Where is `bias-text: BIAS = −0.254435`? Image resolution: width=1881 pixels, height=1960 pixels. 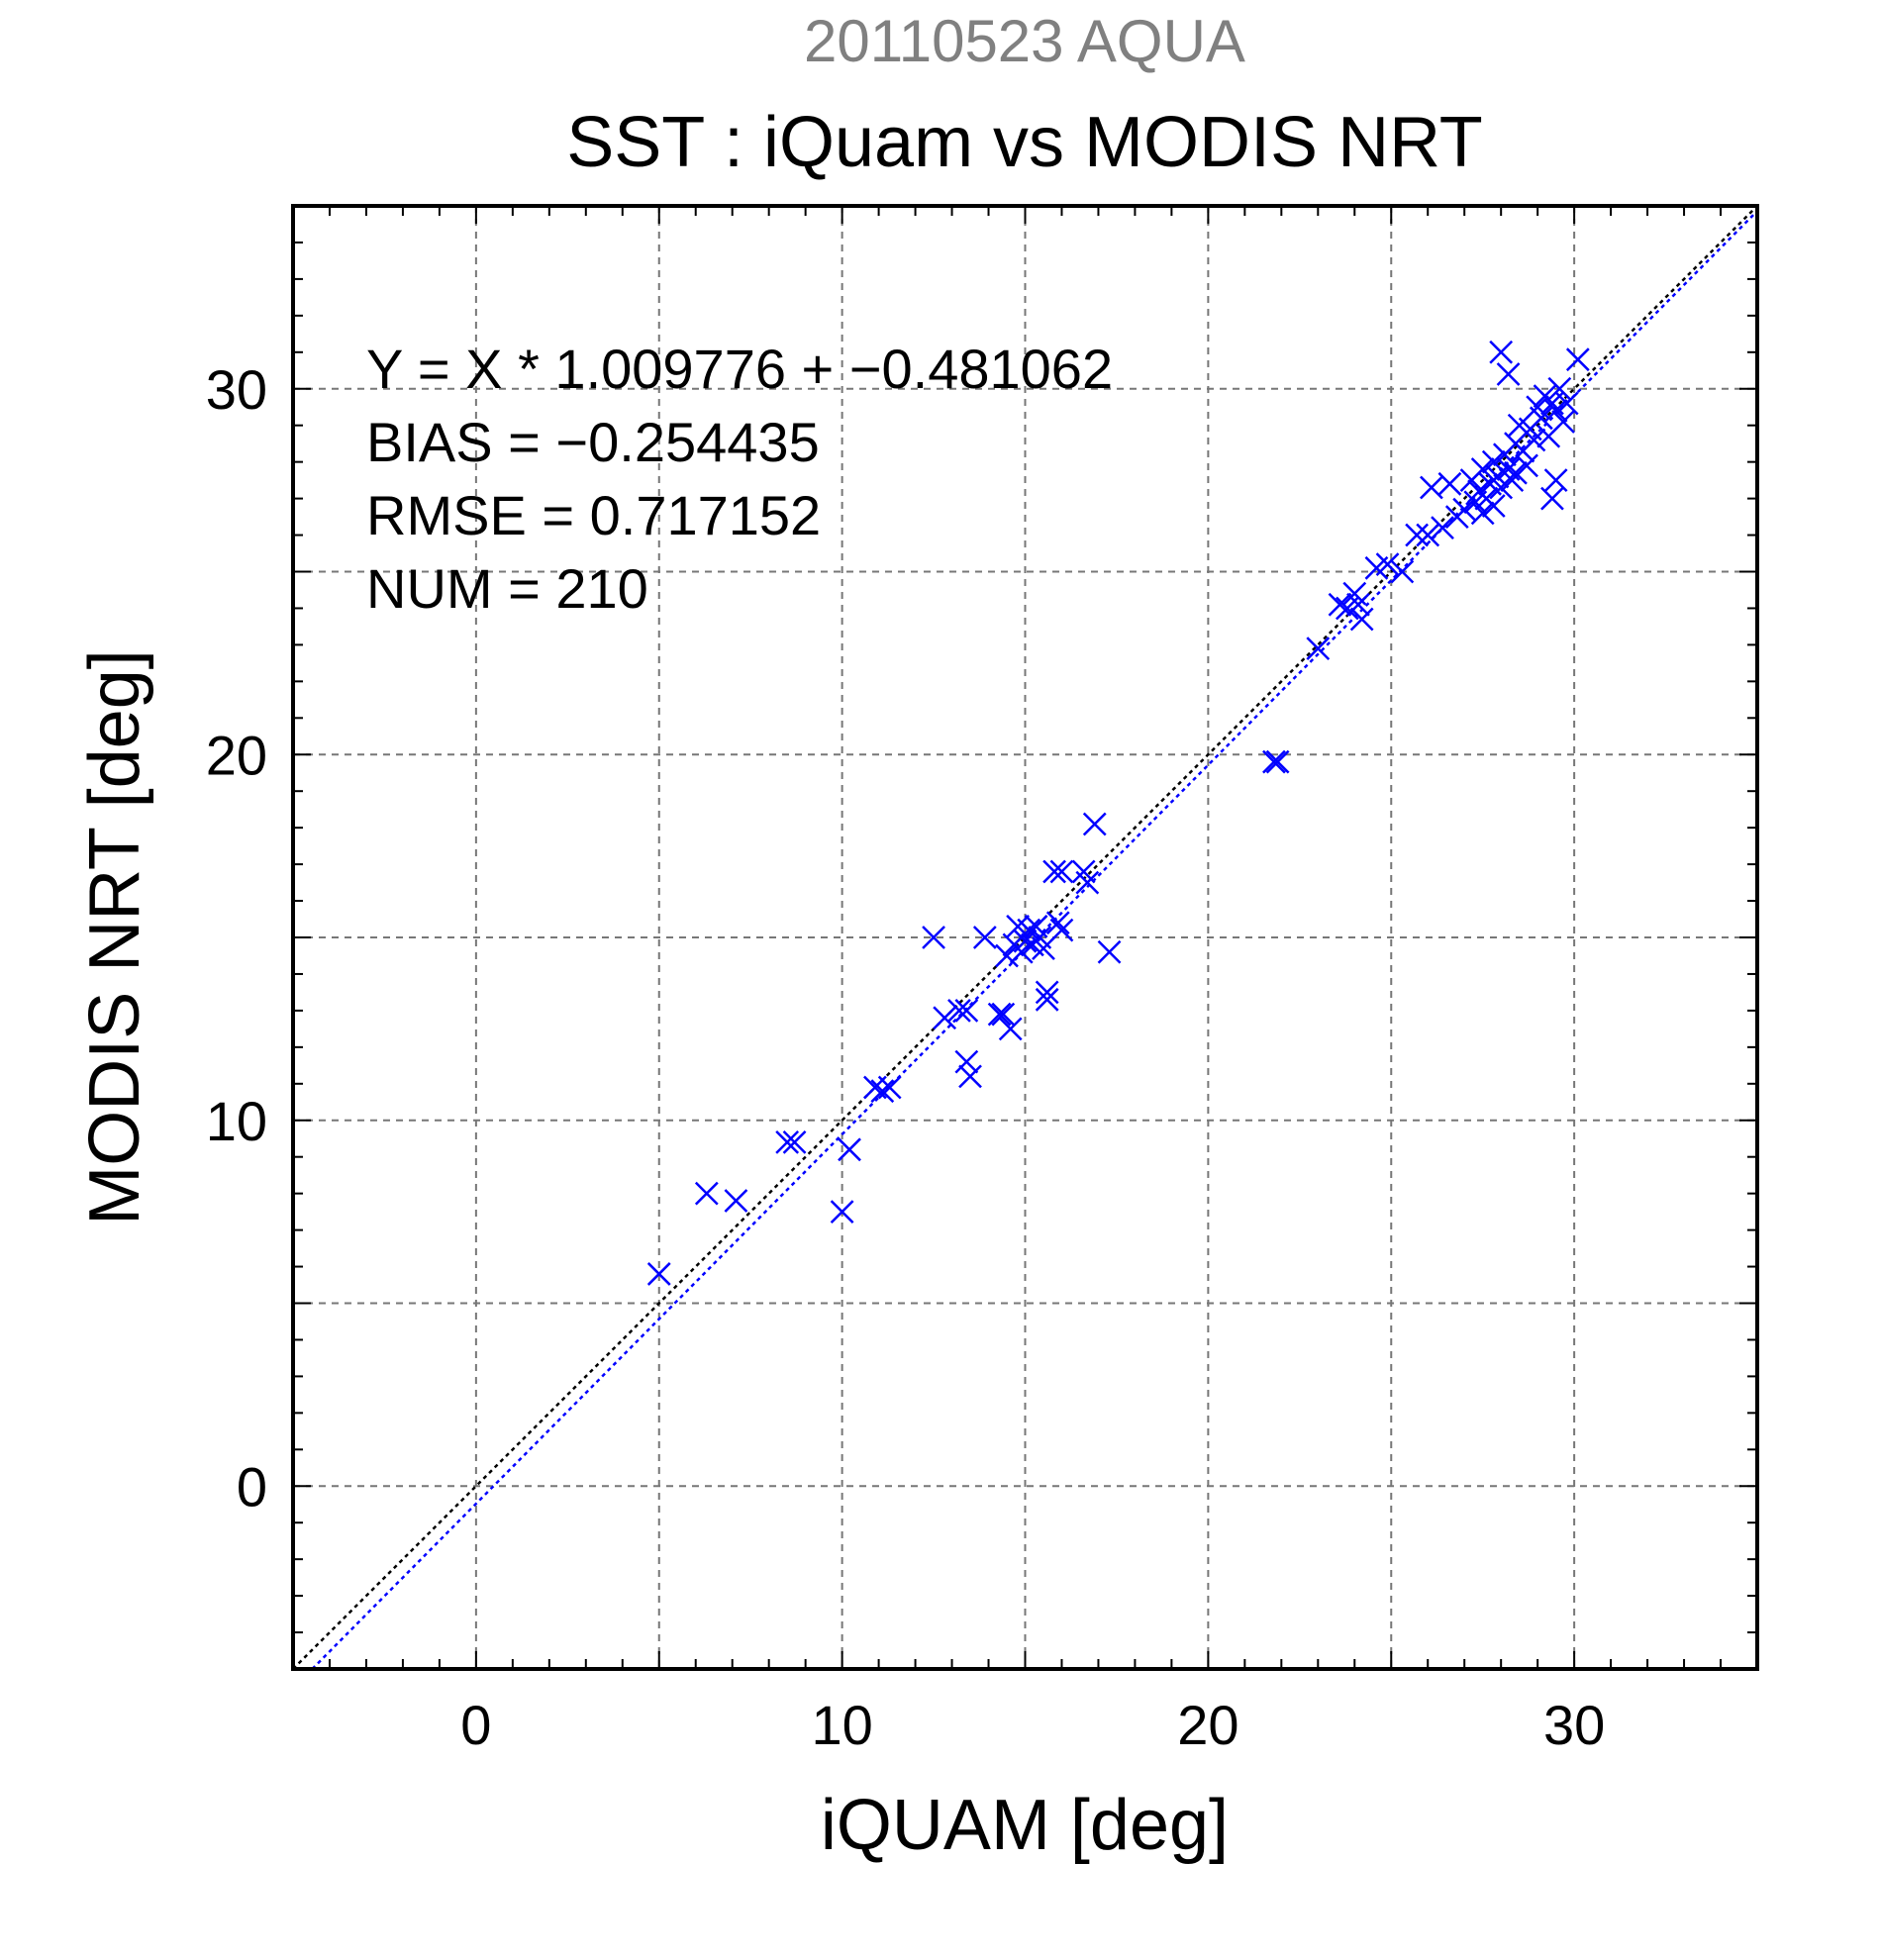
bias-text: BIAS = −0.254435 is located at coordinates (593, 442).